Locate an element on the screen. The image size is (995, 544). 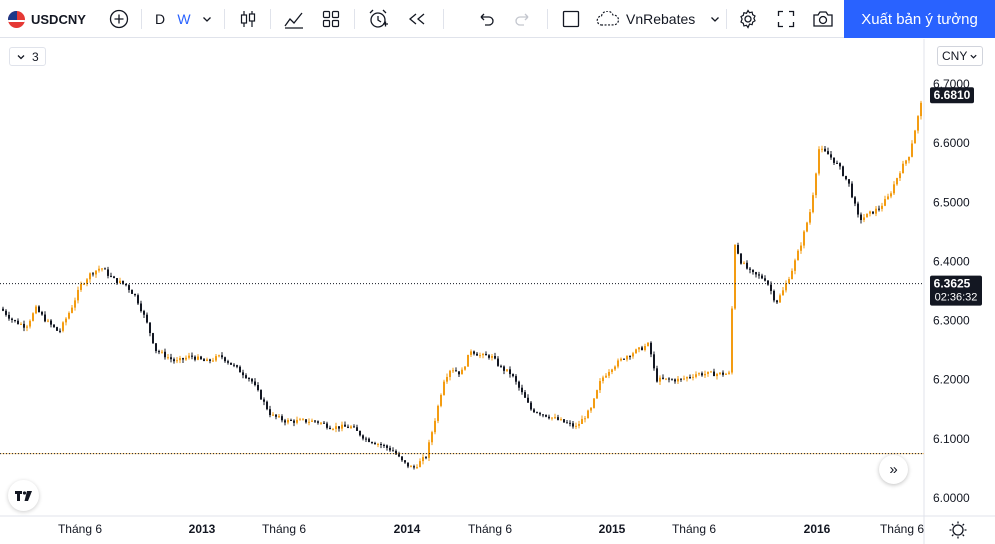
tradingview-logo is located at coordinates (23, 495).